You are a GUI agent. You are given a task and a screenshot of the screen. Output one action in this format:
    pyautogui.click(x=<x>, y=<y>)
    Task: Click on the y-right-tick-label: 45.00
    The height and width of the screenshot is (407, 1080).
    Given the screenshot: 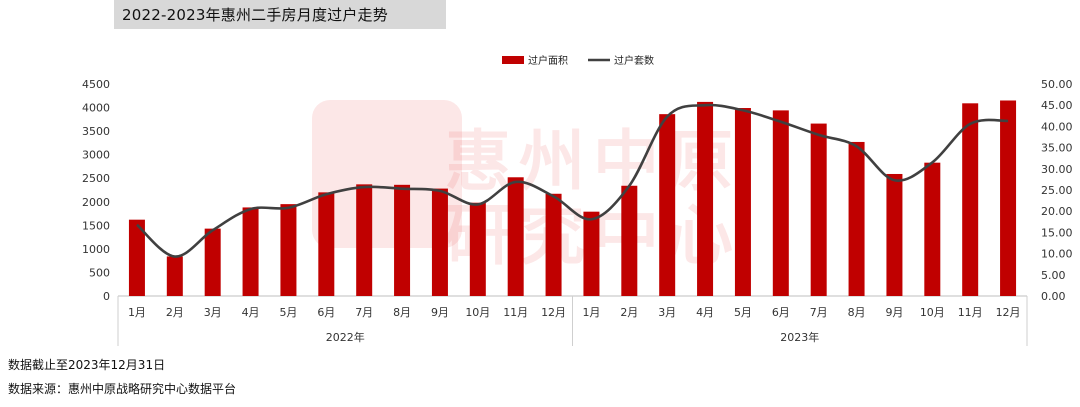 What is the action you would take?
    pyautogui.click(x=1057, y=105)
    